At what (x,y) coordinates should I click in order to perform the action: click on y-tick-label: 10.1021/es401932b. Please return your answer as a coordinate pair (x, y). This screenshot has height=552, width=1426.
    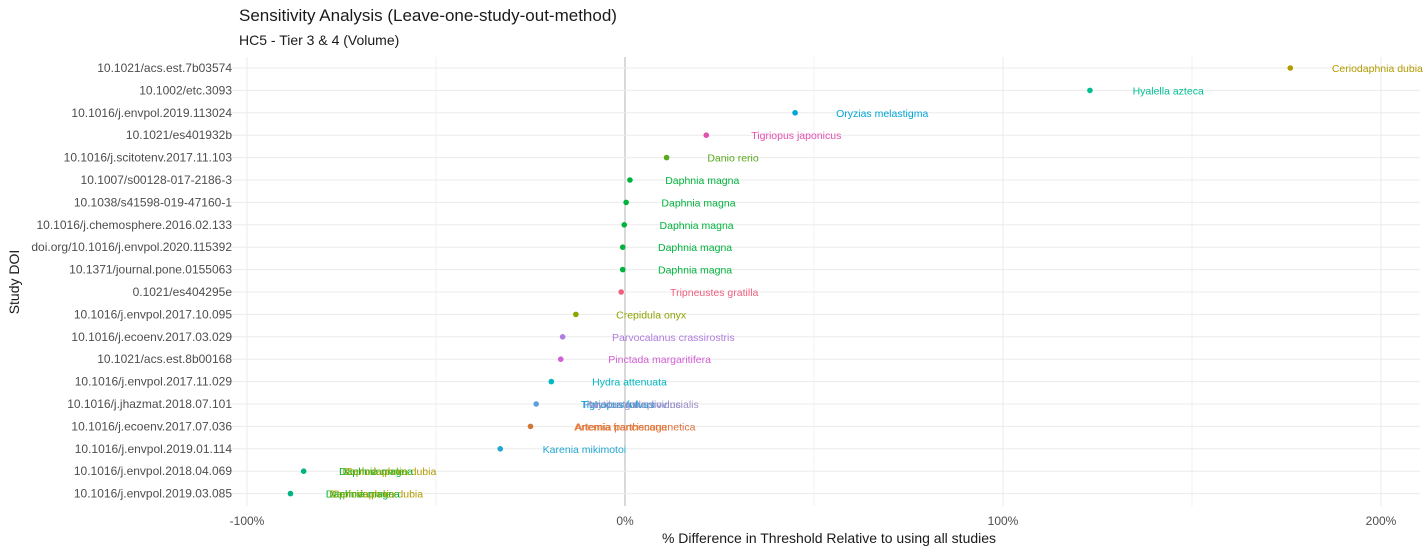
    Looking at the image, I should click on (179, 135).